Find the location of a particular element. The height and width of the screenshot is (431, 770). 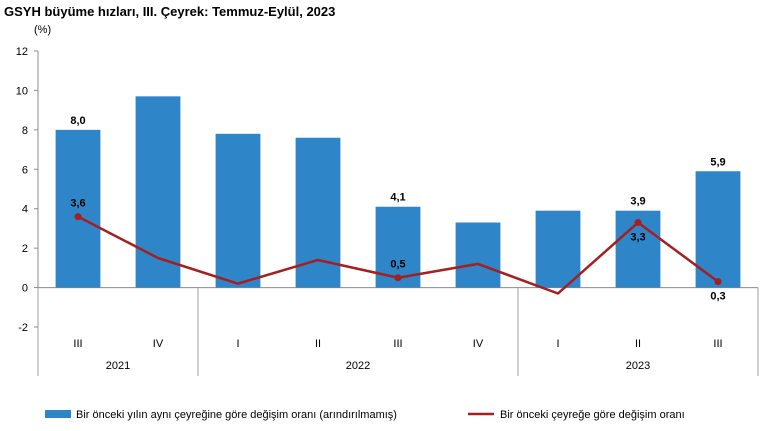

line-value-label: 3,6 is located at coordinates (77, 204).